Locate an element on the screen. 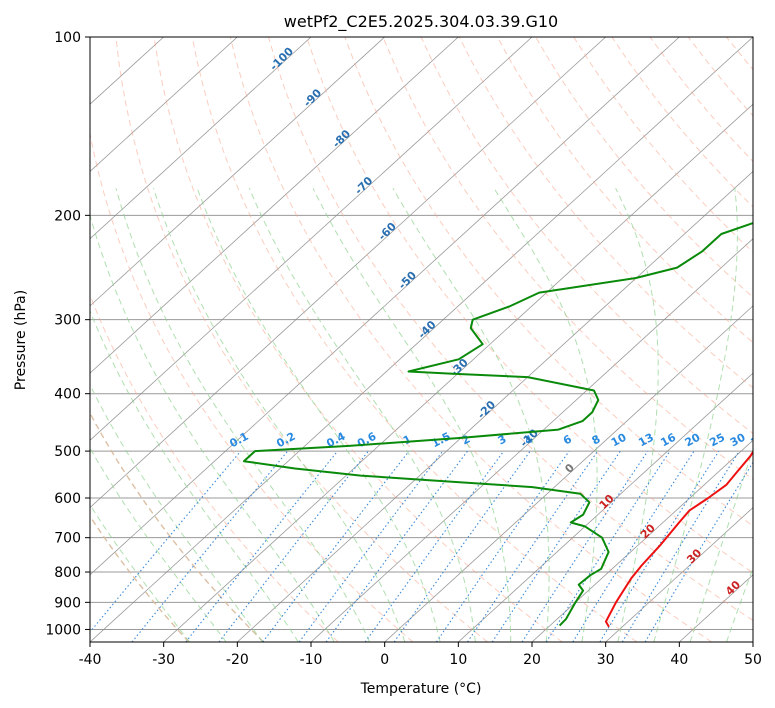 The height and width of the screenshot is (708, 775). mixing-ratio-label: 20 is located at coordinates (693, 440).